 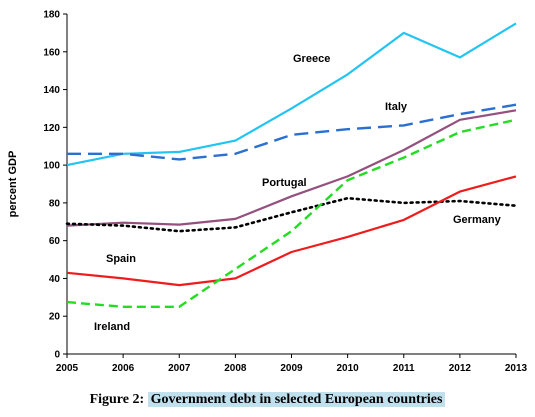 What do you see at coordinates (51, 15) in the screenshot?
I see `y-tick-label: 180` at bounding box center [51, 15].